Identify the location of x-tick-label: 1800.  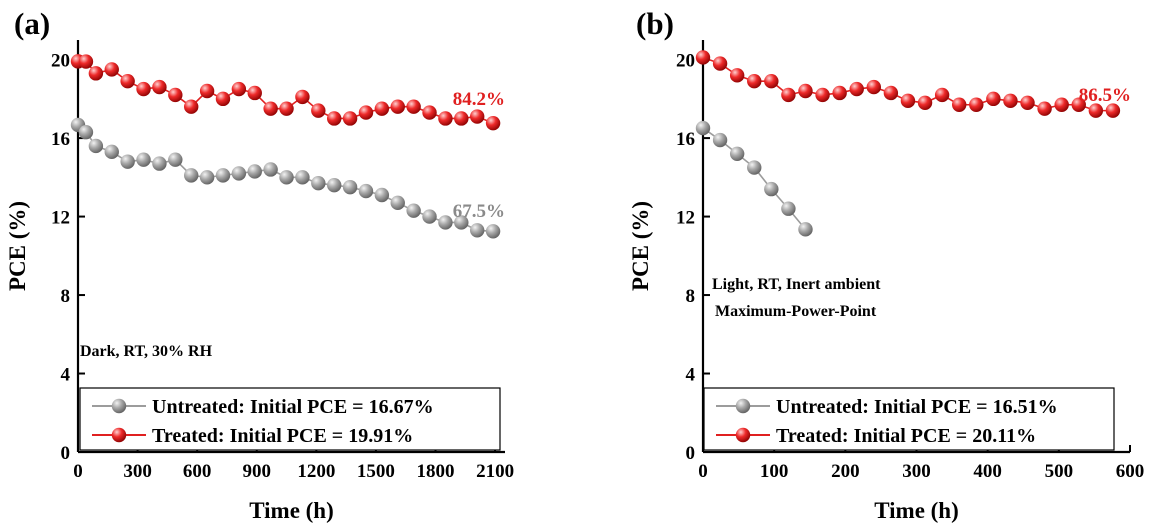
(435, 471).